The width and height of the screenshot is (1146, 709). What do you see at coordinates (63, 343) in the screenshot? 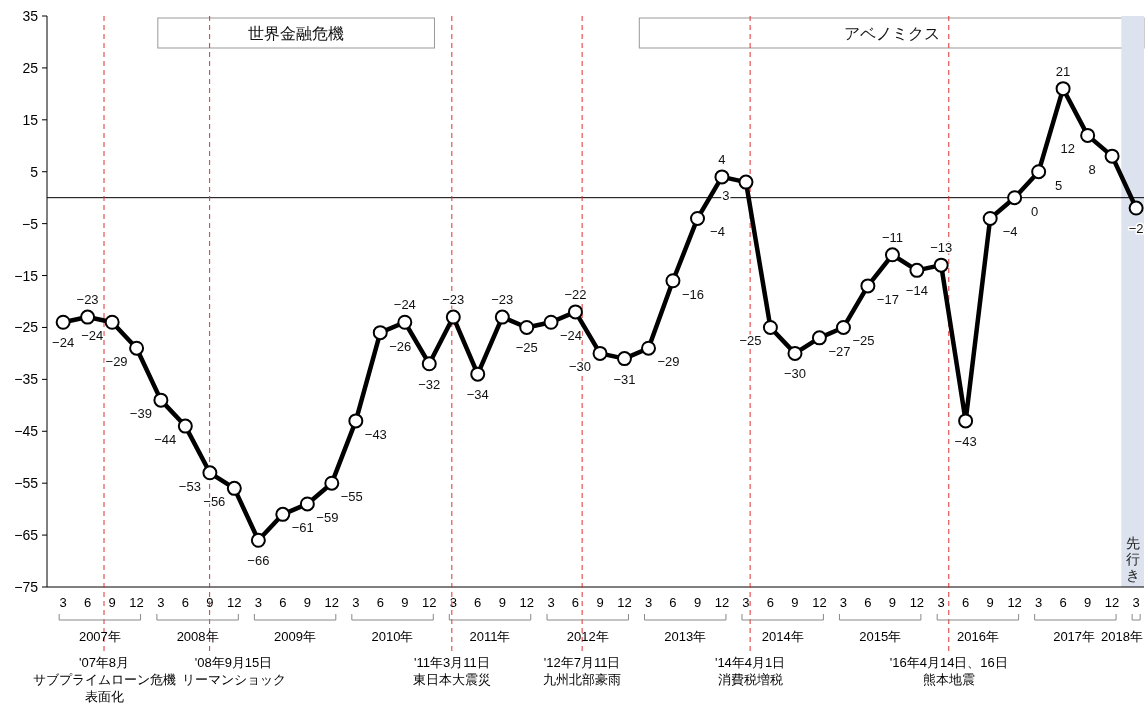
I see `data-label: −24` at bounding box center [63, 343].